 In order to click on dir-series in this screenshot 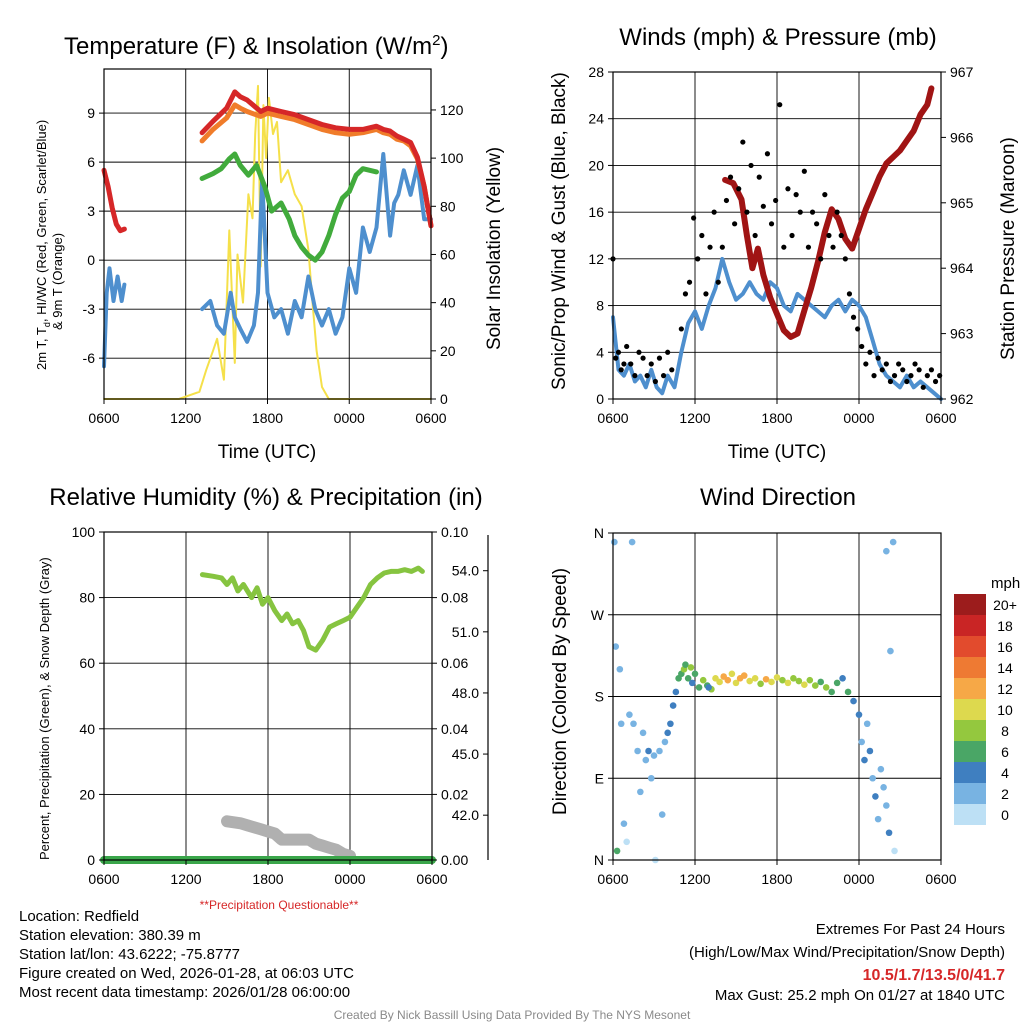, I will do `click(754, 701)`.